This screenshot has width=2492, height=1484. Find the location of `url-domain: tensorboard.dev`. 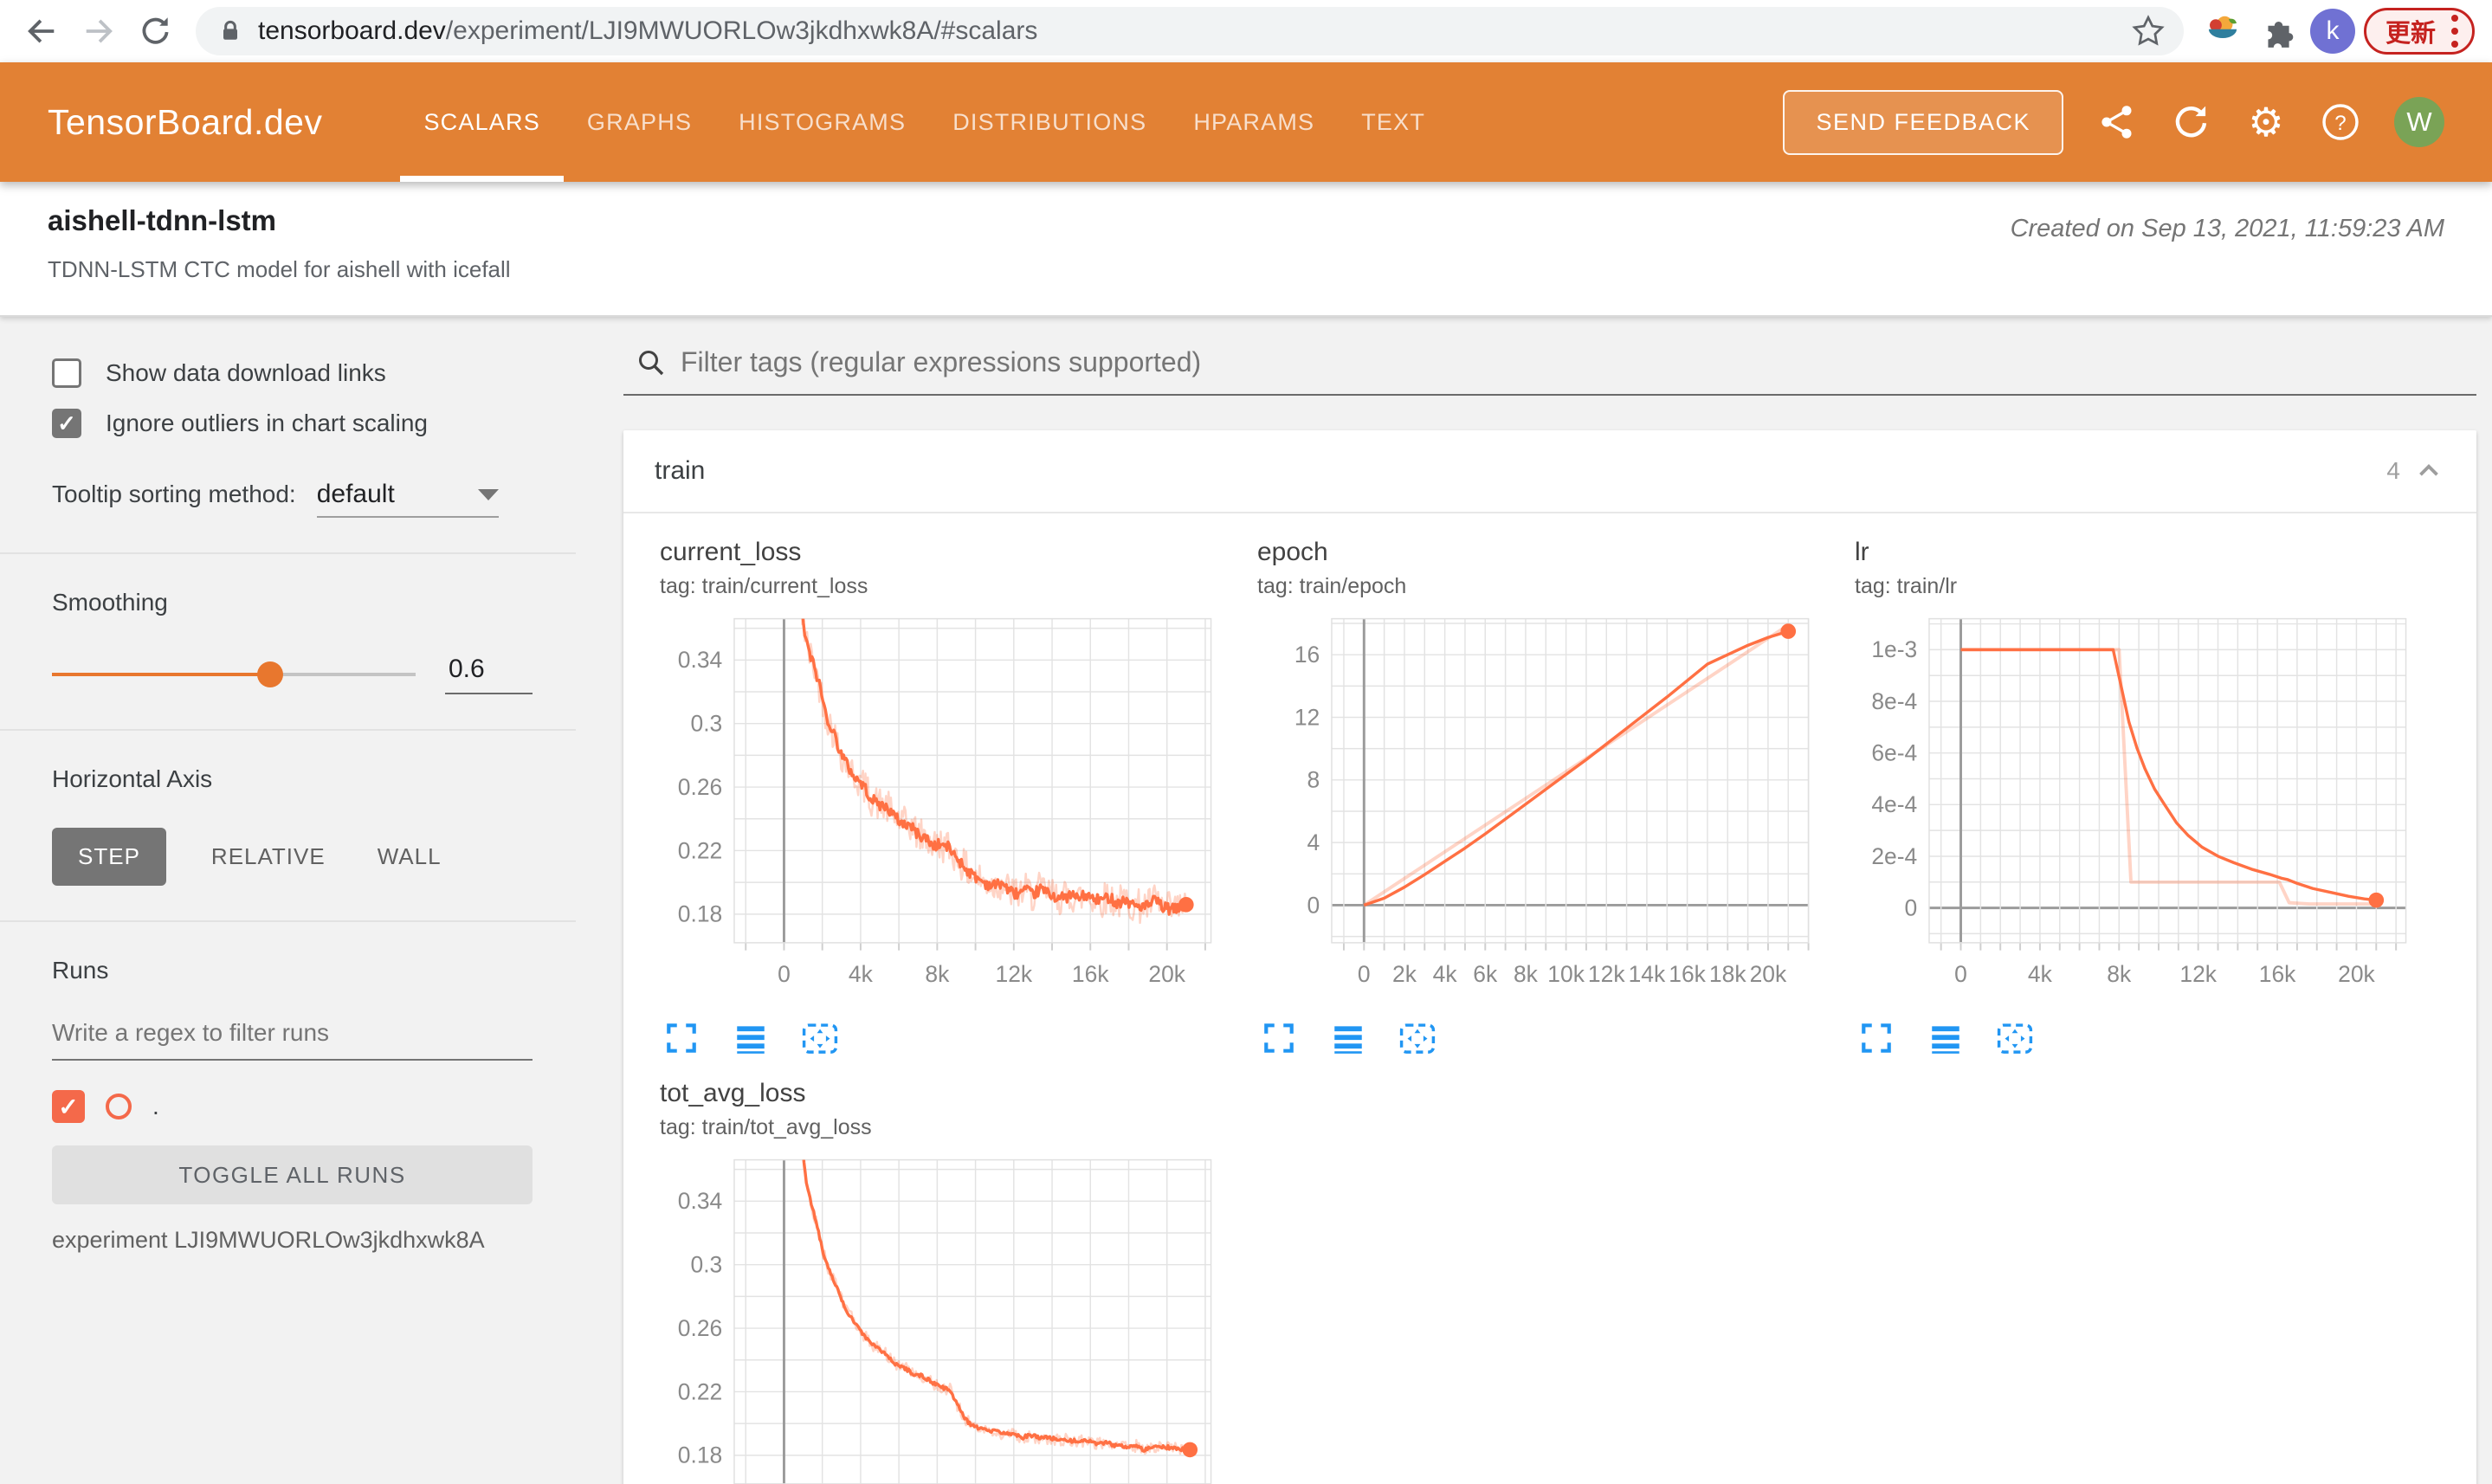

url-domain: tensorboard.dev is located at coordinates (352, 31).